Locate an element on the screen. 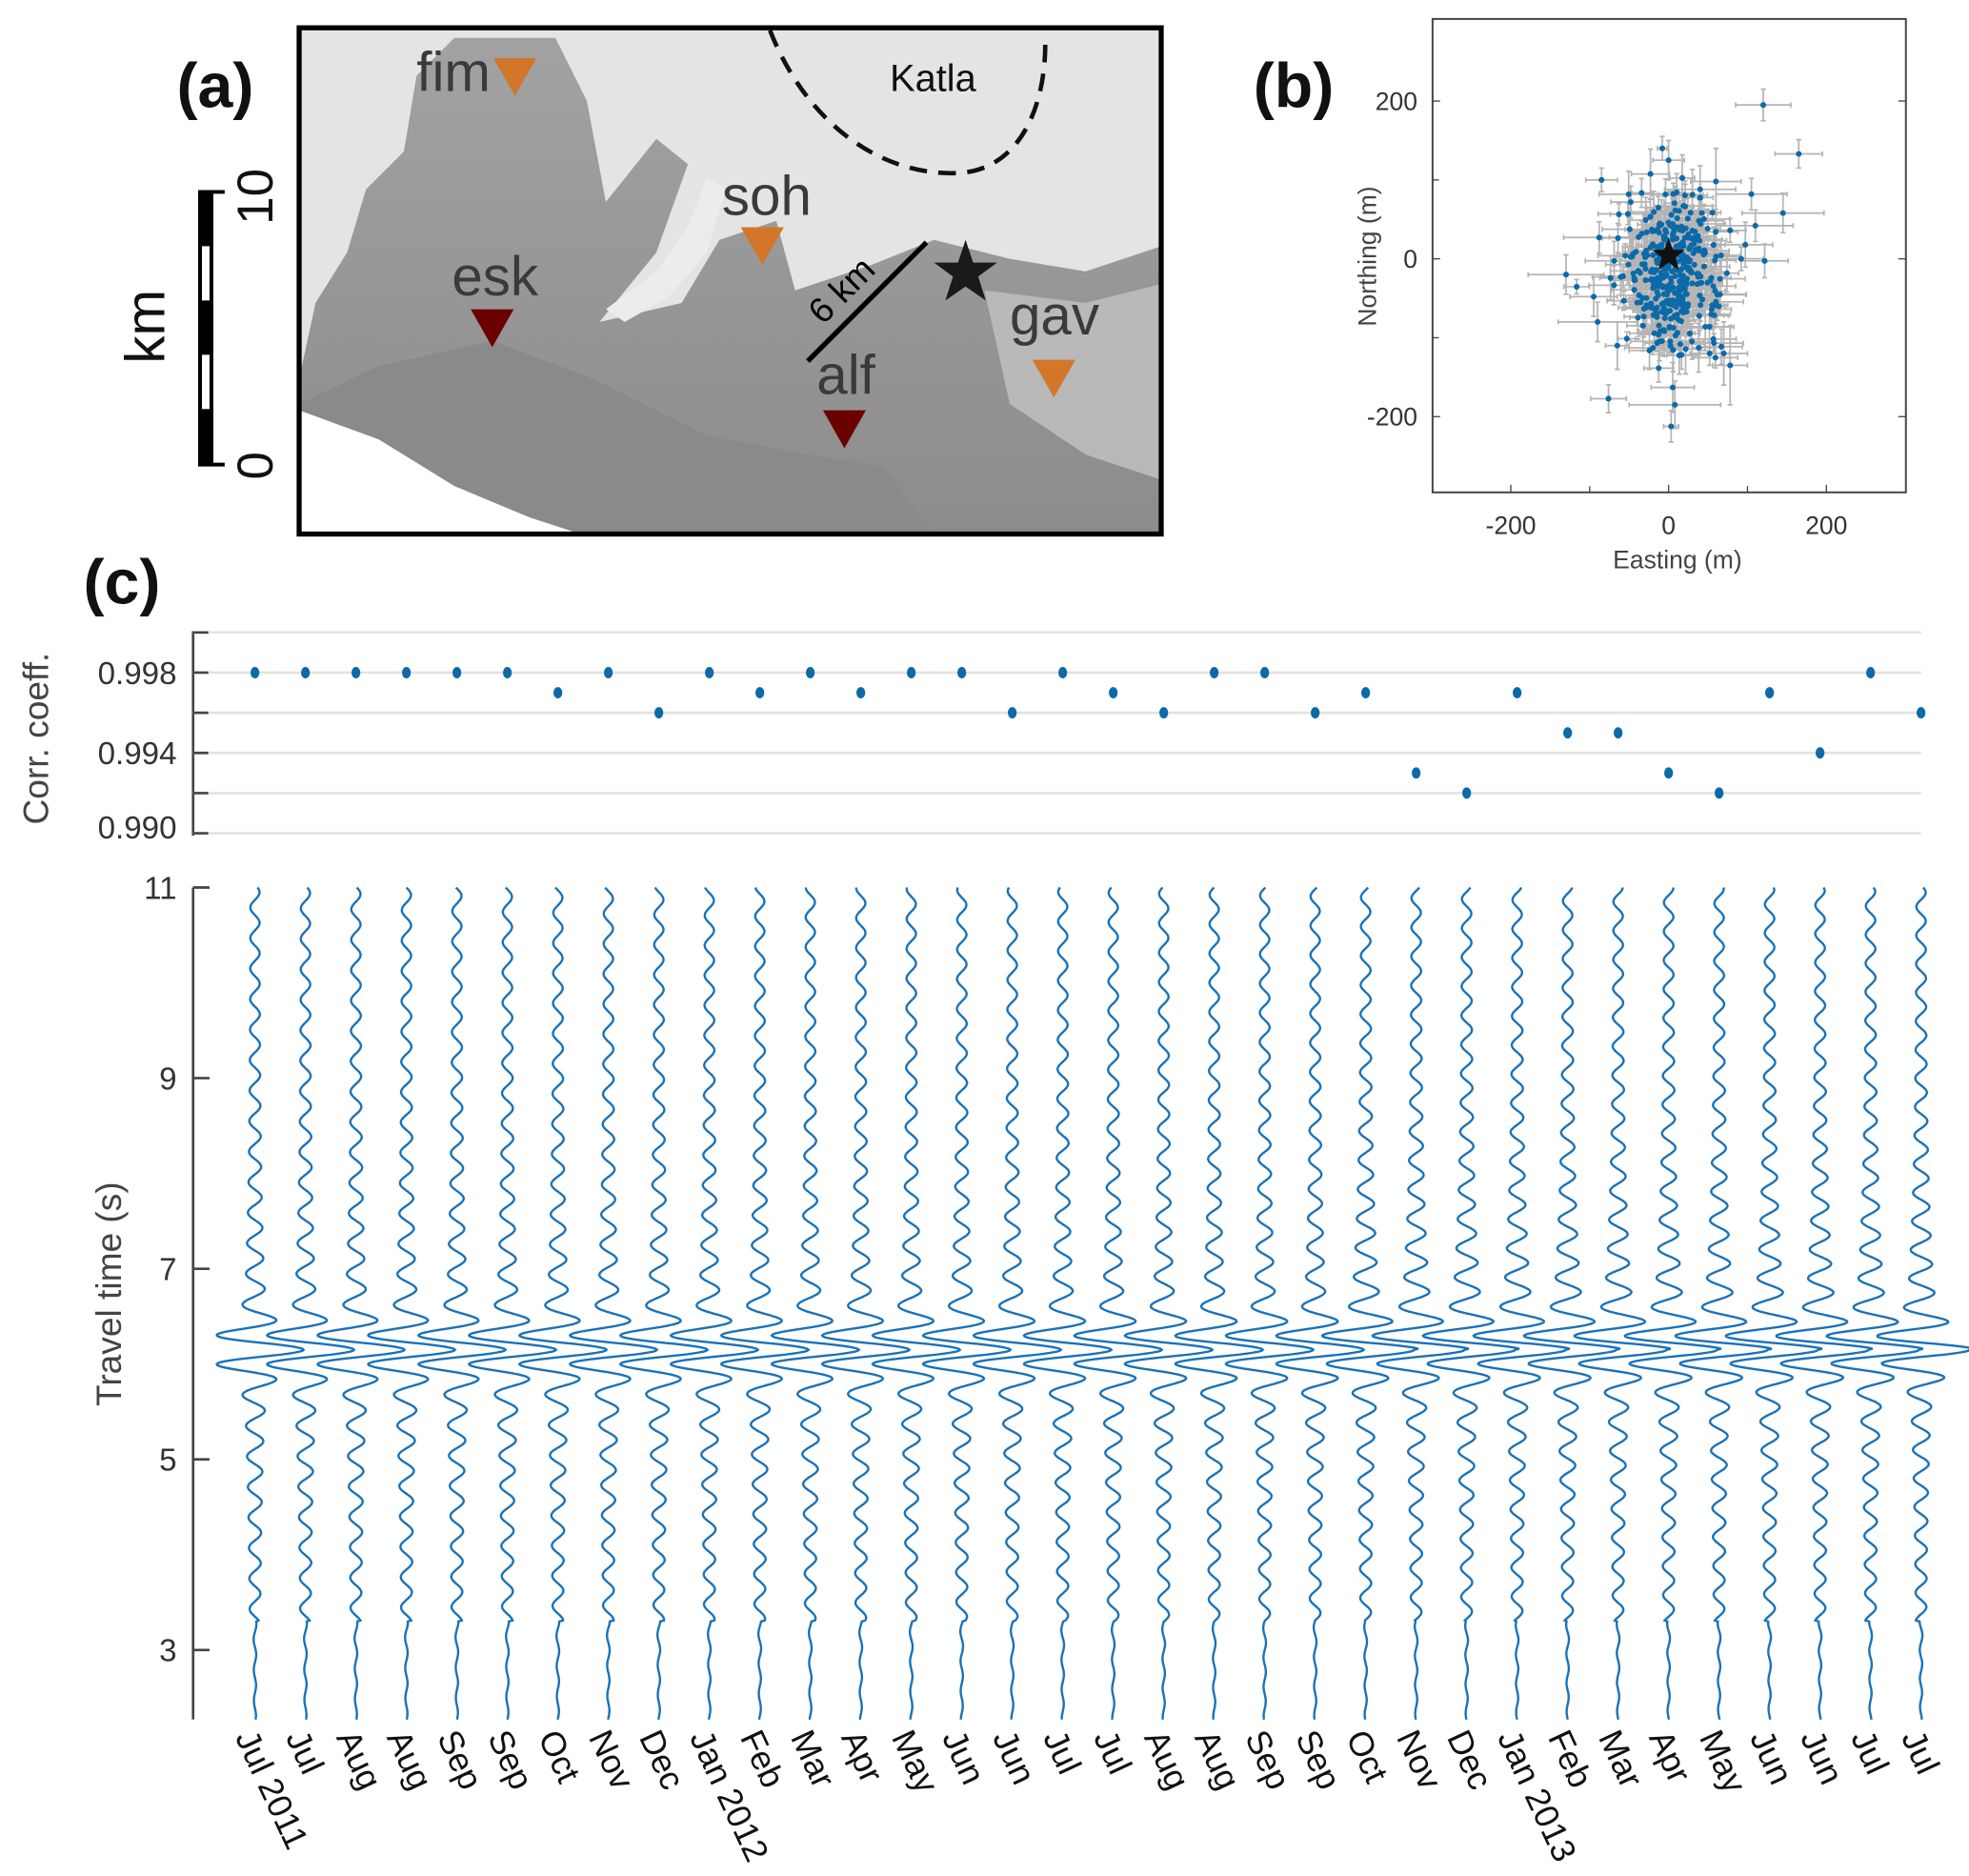 This screenshot has width=1969, height=1876. station-label-soh: soh is located at coordinates (767, 196).